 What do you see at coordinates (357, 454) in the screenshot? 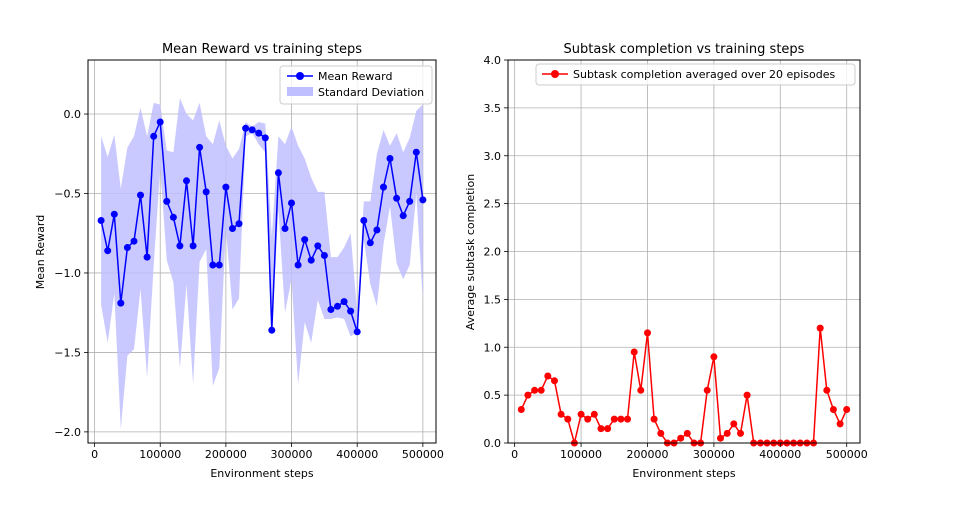
I see `x-tick-label: 400000` at bounding box center [357, 454].